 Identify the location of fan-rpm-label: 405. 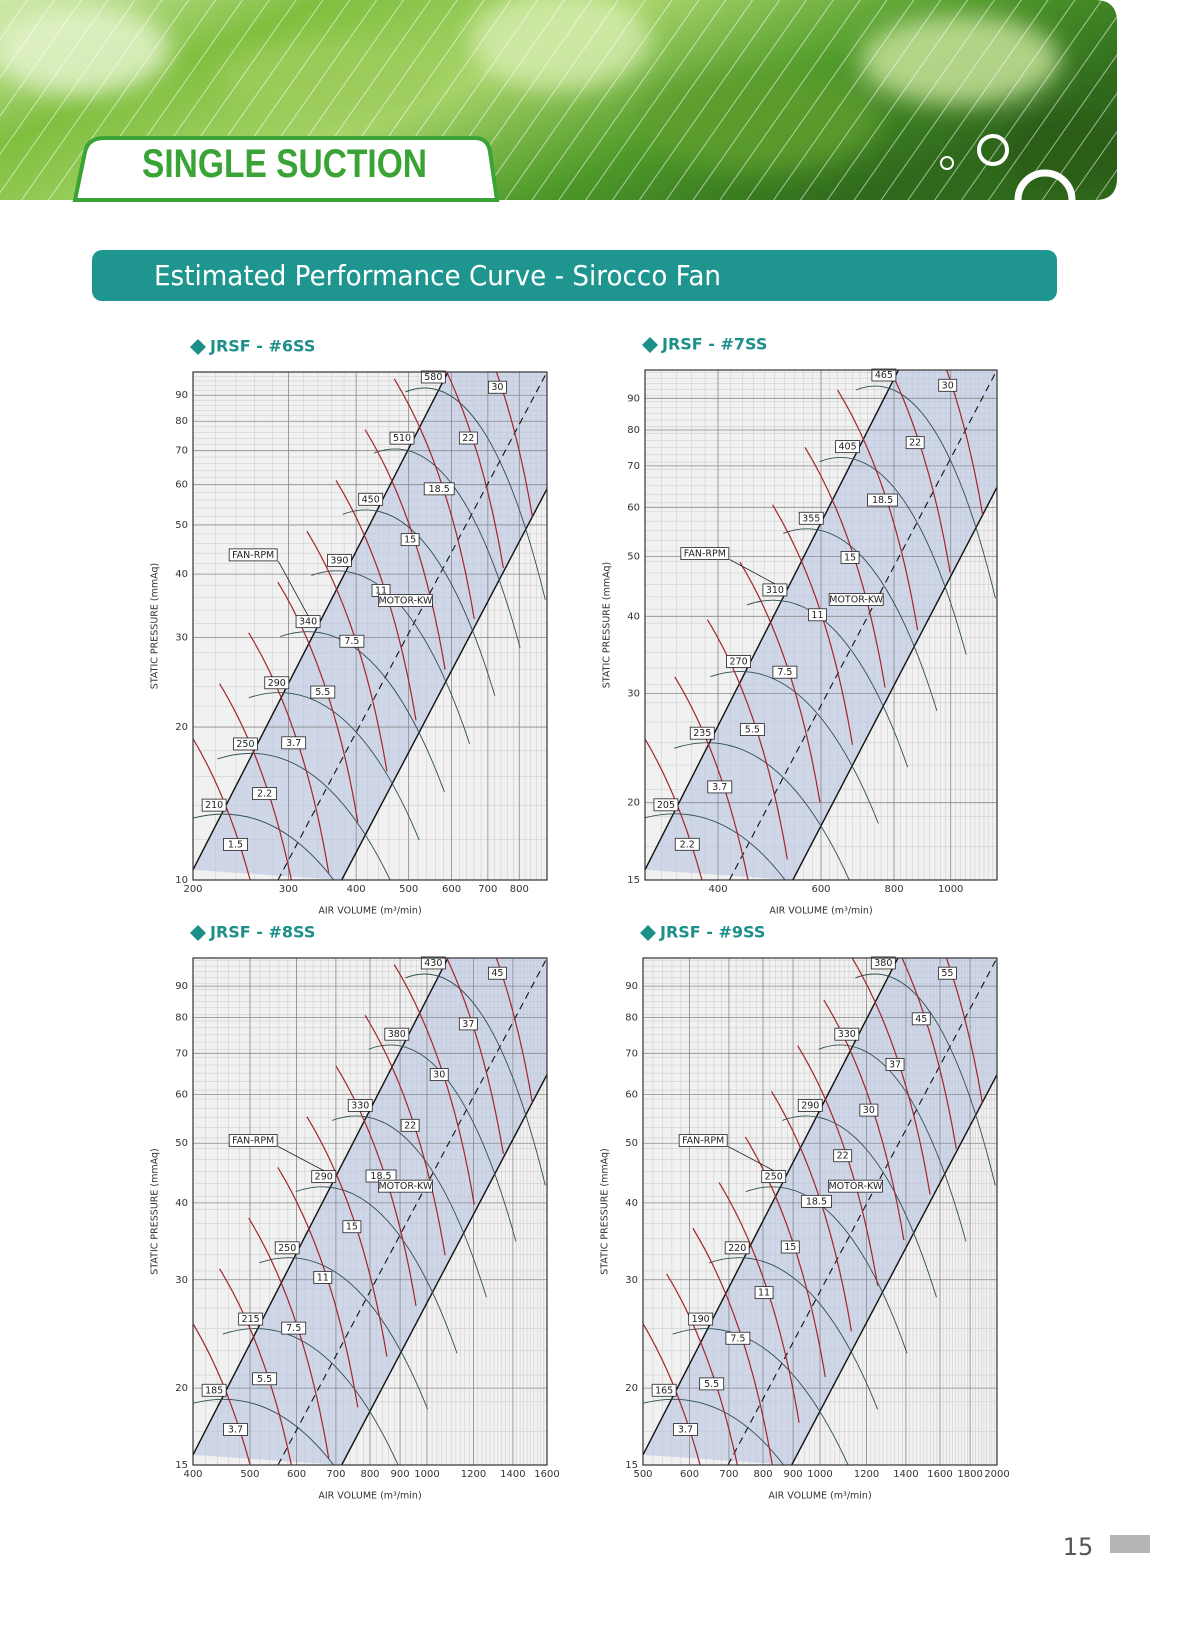
(848, 447).